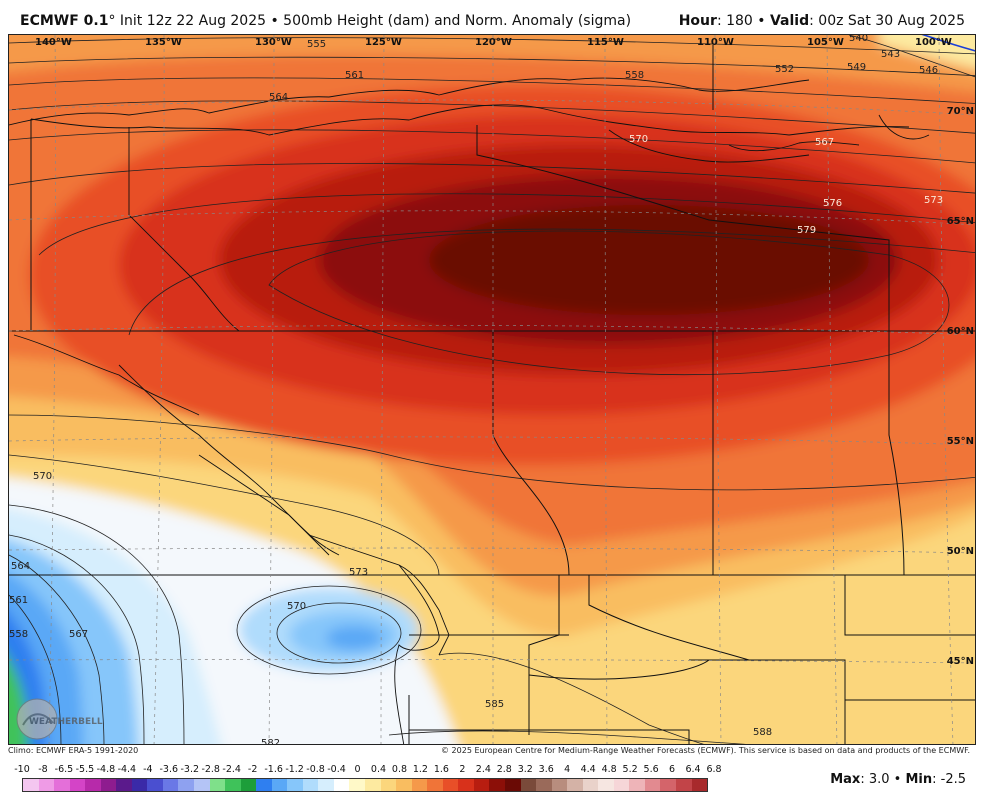  What do you see at coordinates (525, 769) in the screenshot?
I see `scale-label: 3.2` at bounding box center [525, 769].